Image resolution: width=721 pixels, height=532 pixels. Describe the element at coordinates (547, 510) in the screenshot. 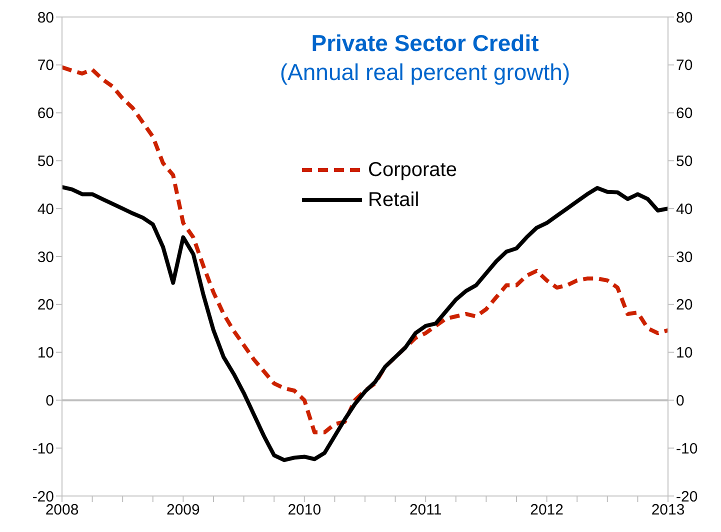

I see `x-tick-label: 2012` at that location.